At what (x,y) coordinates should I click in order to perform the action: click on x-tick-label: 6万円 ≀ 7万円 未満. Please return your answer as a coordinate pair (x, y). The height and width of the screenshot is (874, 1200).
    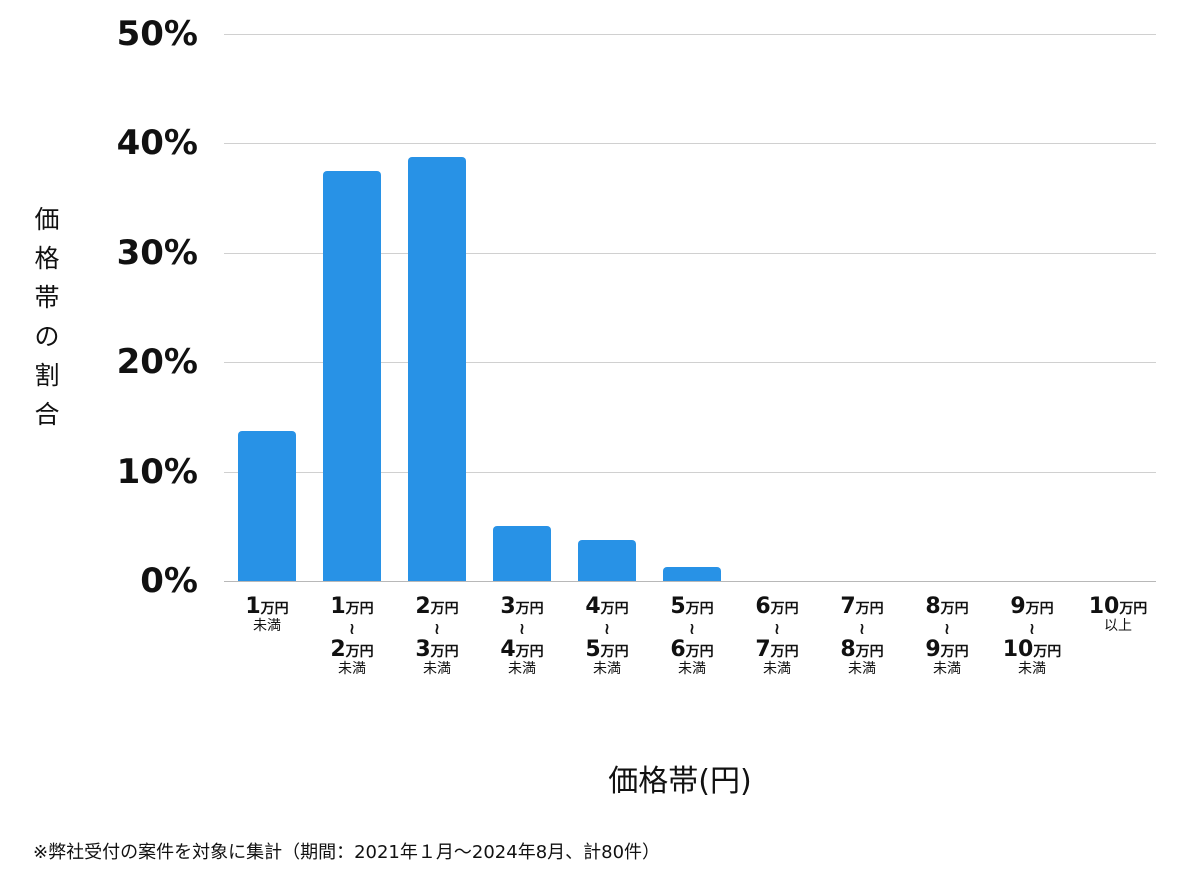
    Looking at the image, I should click on (777, 635).